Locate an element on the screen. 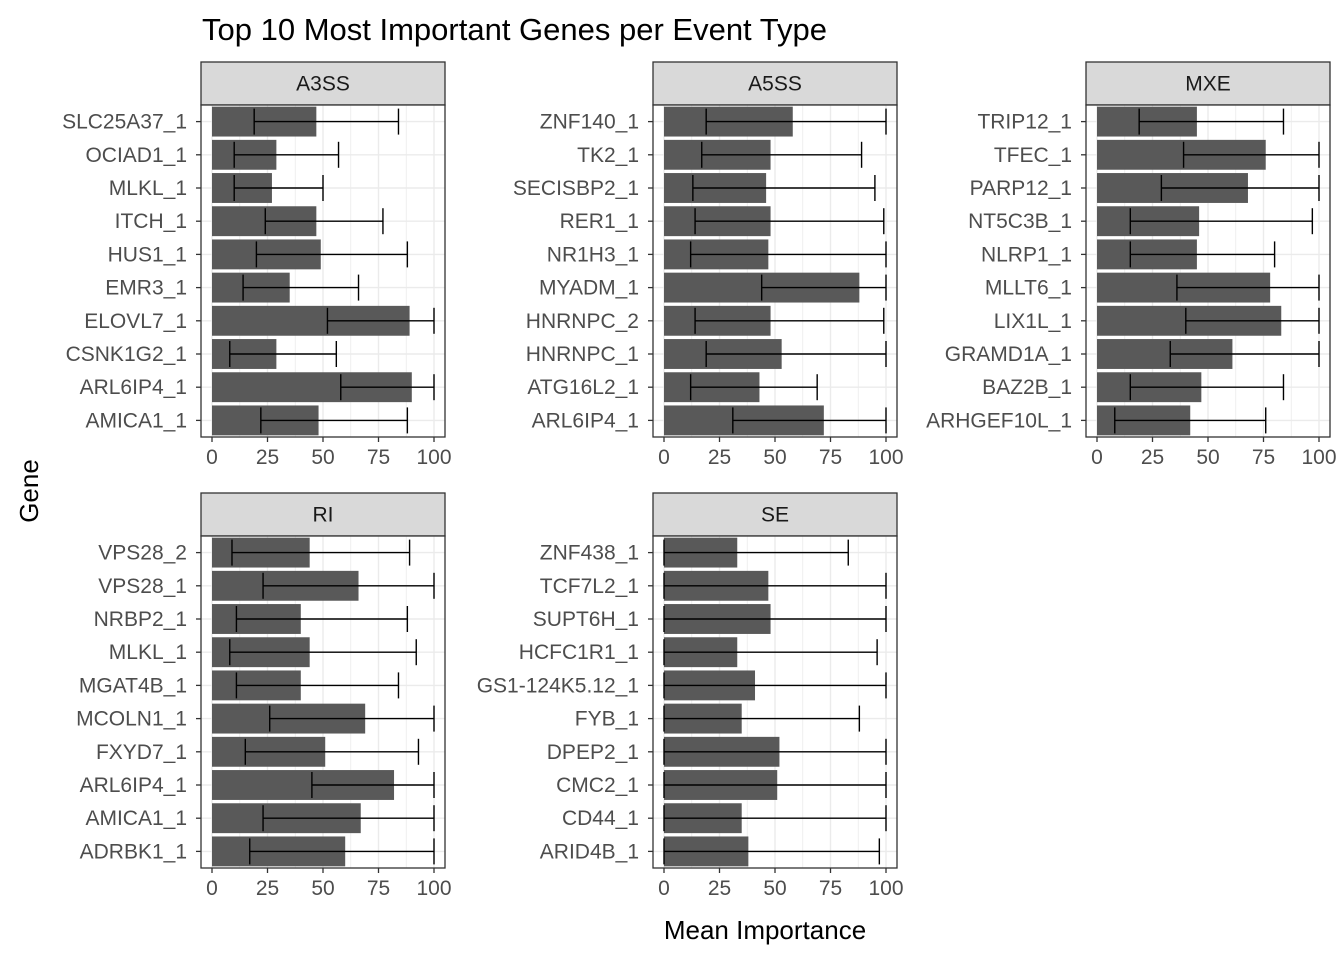 This screenshot has height=960, width=1344. panel-strip-label: A3SS is located at coordinates (323, 84).